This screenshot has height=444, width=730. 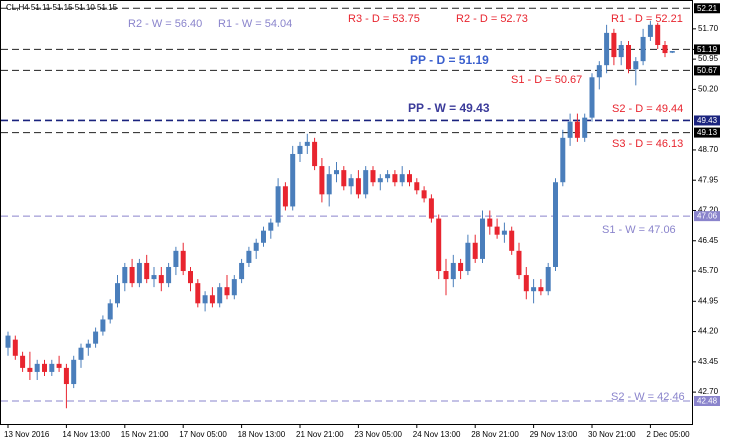 I want to click on pivot-label: PP - D = 51.19, so click(x=449, y=60).